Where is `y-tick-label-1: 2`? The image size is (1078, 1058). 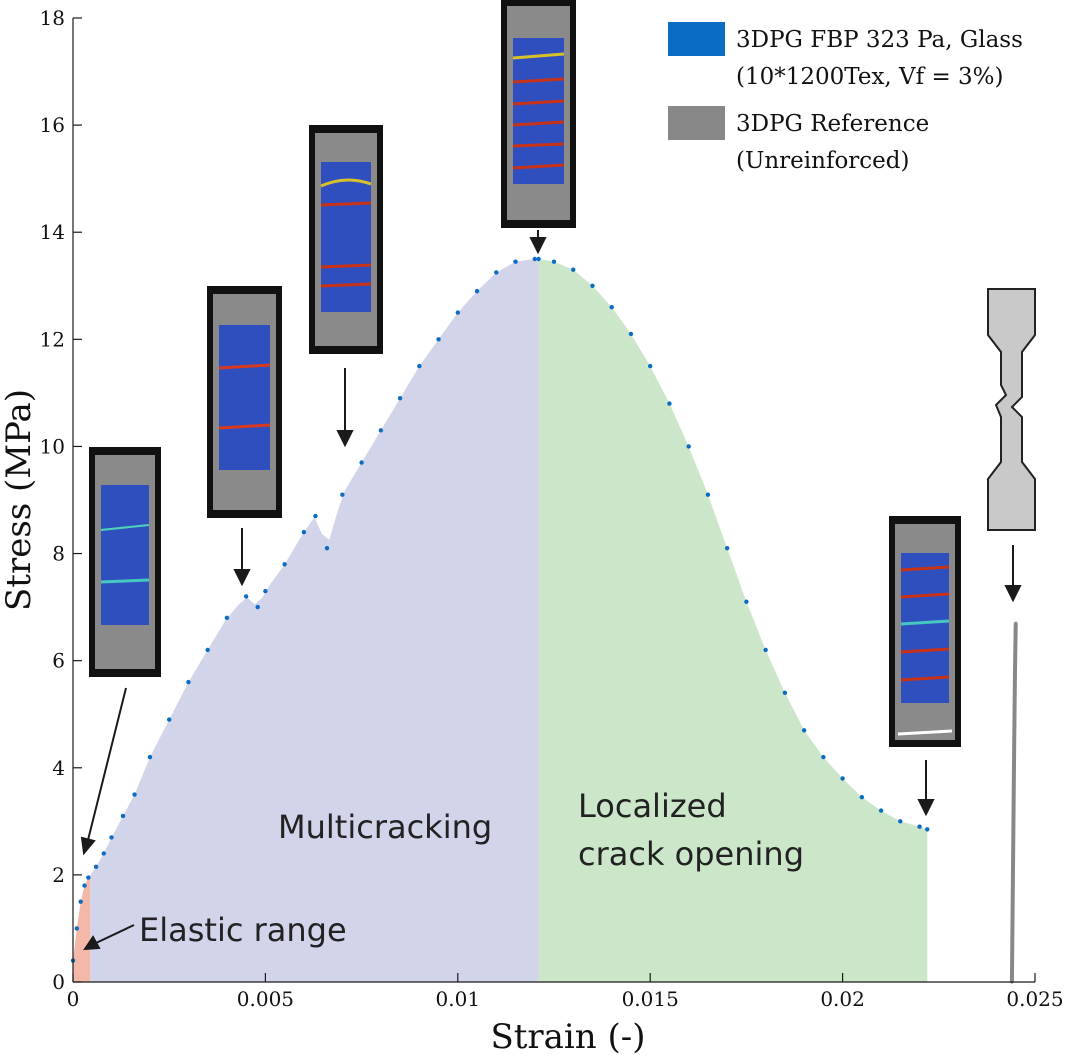
y-tick-label-1: 2 is located at coordinates (58, 875).